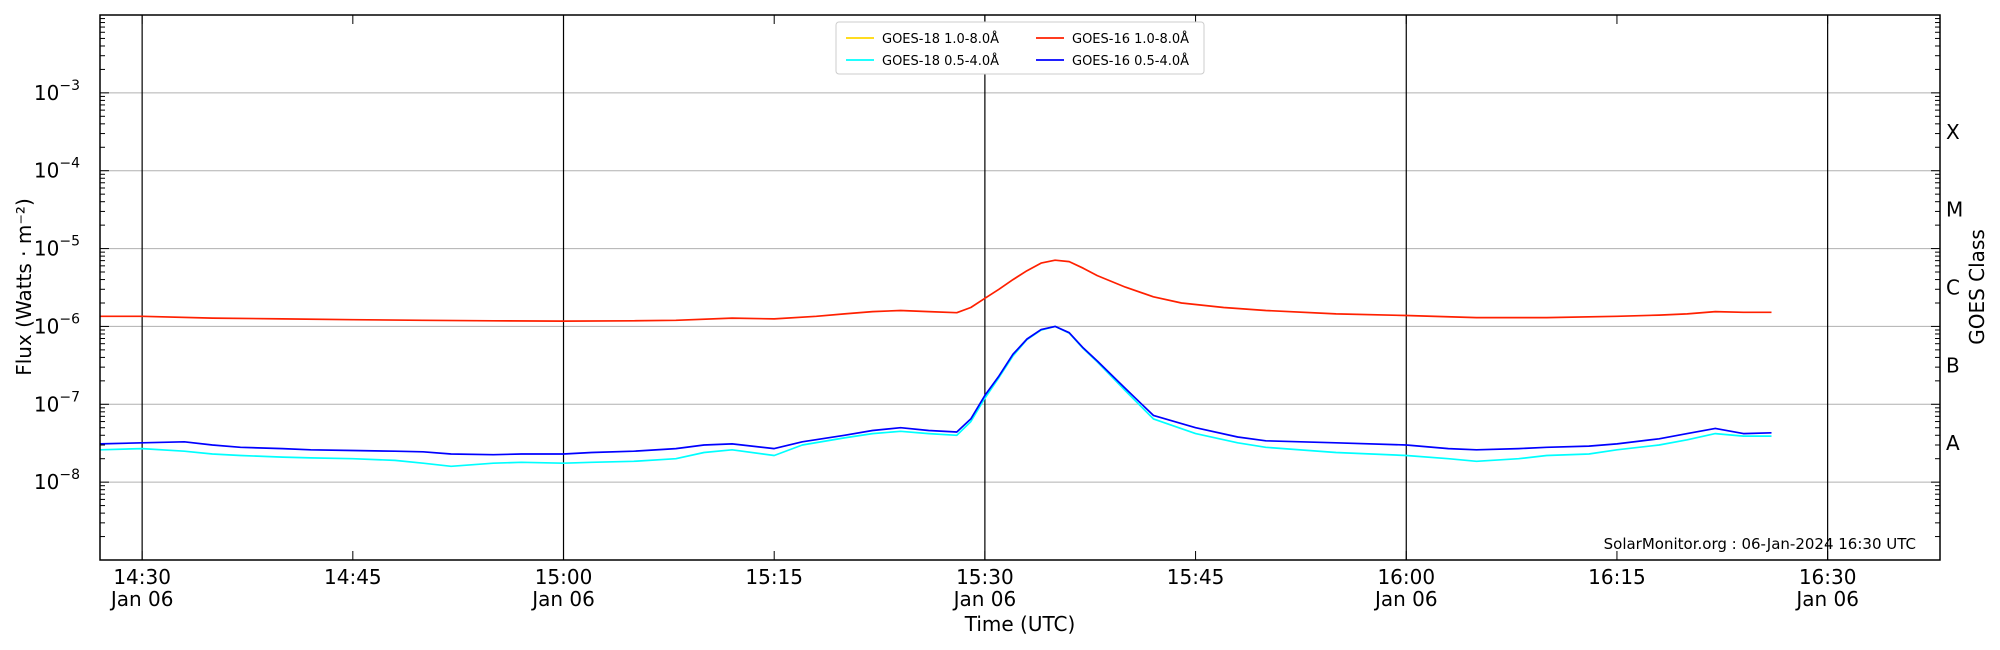 This screenshot has width=2000, height=650. Describe the element at coordinates (1954, 210) in the screenshot. I see `goes-class-label: M` at that location.